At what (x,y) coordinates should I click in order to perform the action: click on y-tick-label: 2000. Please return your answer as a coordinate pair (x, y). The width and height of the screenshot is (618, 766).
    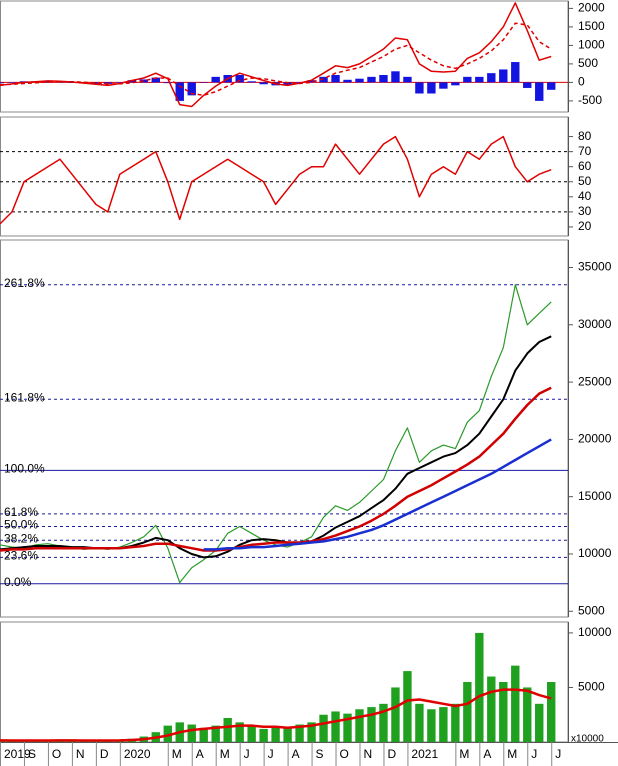
    Looking at the image, I should click on (591, 8).